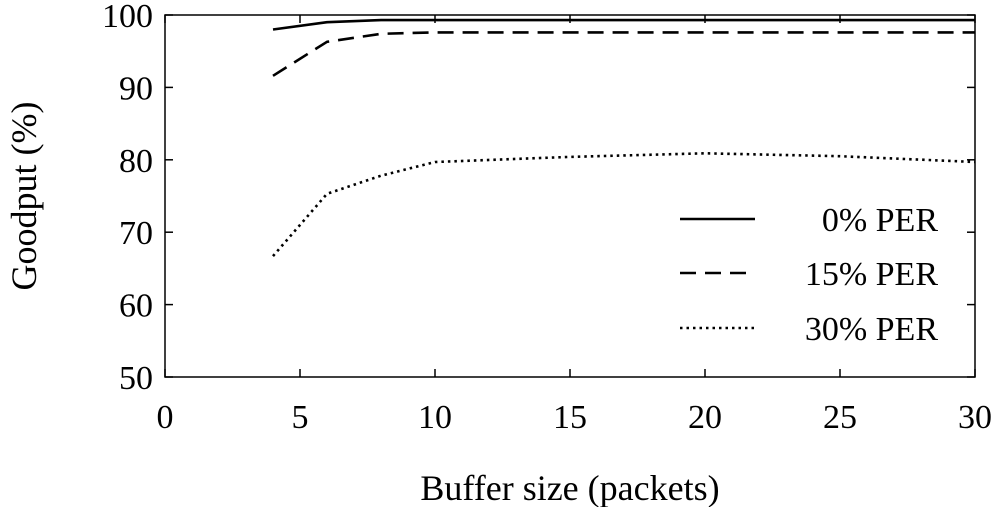  What do you see at coordinates (872, 274) in the screenshot?
I see `legend-label-2: 15% PER` at bounding box center [872, 274].